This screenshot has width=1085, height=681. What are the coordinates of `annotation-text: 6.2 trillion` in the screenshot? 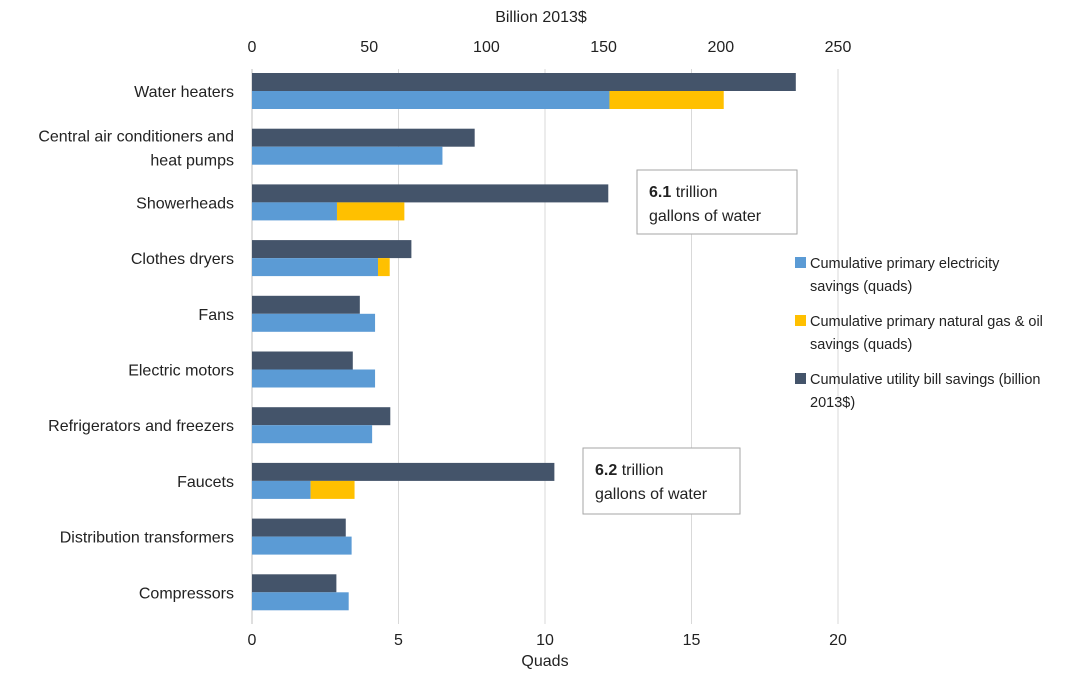 It's located at (629, 470).